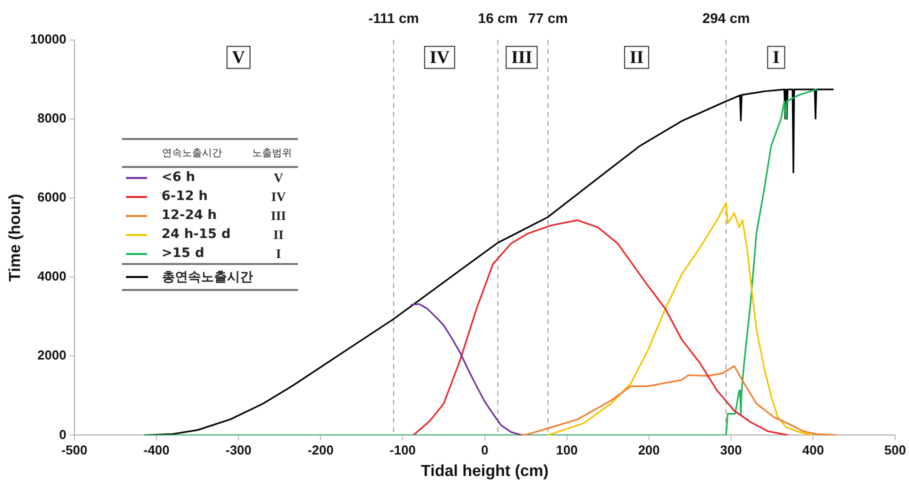 Image resolution: width=909 pixels, height=483 pixels. What do you see at coordinates (74, 450) in the screenshot?
I see `x-tick-label: -500` at bounding box center [74, 450].